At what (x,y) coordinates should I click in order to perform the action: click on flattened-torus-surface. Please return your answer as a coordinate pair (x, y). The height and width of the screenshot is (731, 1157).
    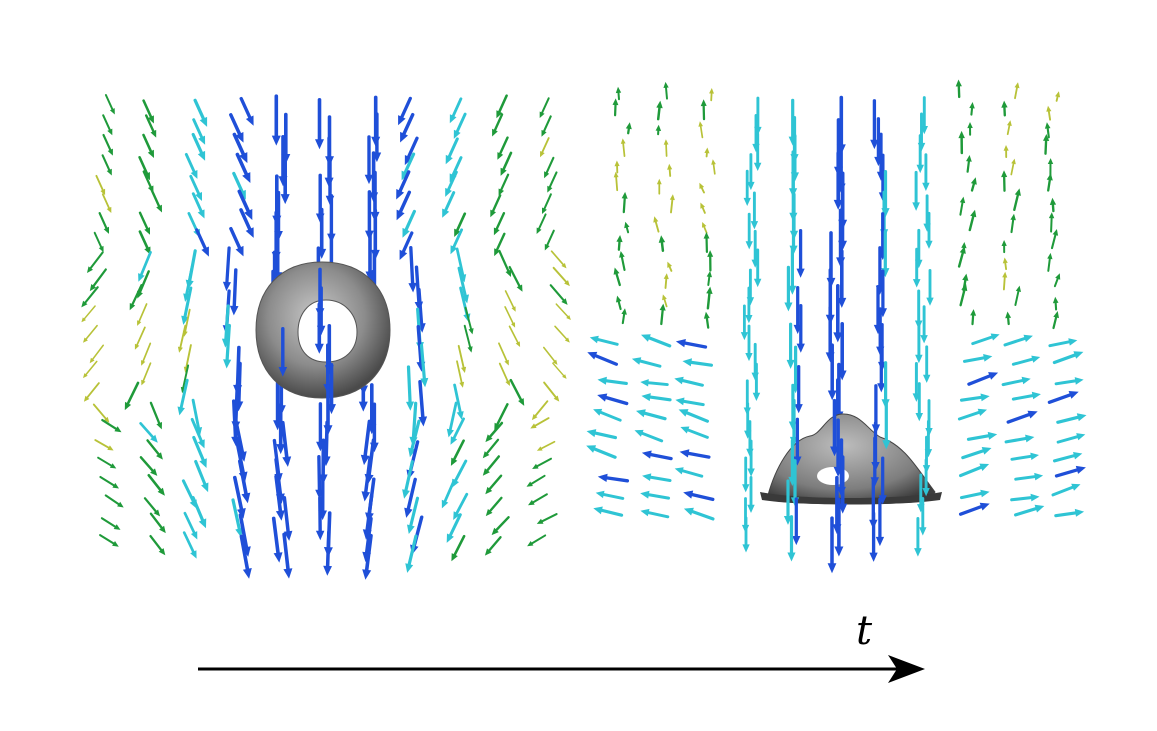
    Looking at the image, I should click on (851, 459).